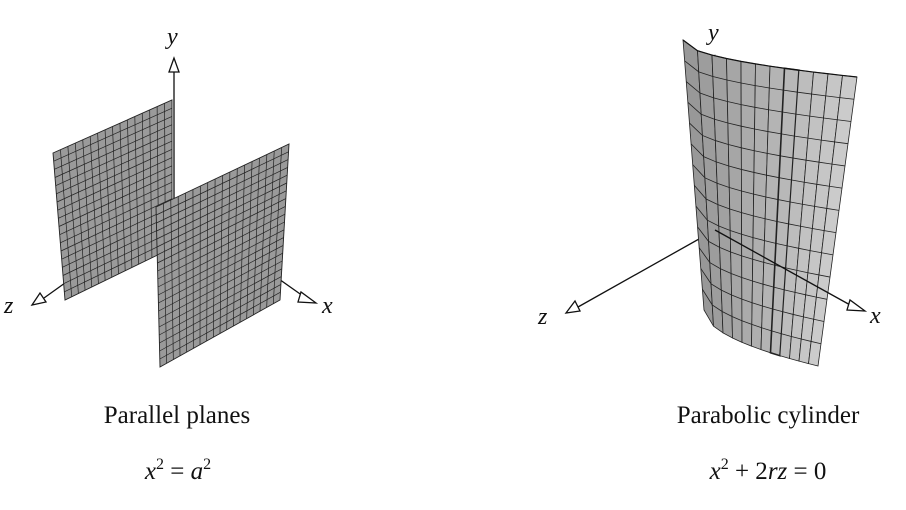 This screenshot has height=510, width=906. What do you see at coordinates (177, 415) in the screenshot?
I see `left-caption: Parallel planes` at bounding box center [177, 415].